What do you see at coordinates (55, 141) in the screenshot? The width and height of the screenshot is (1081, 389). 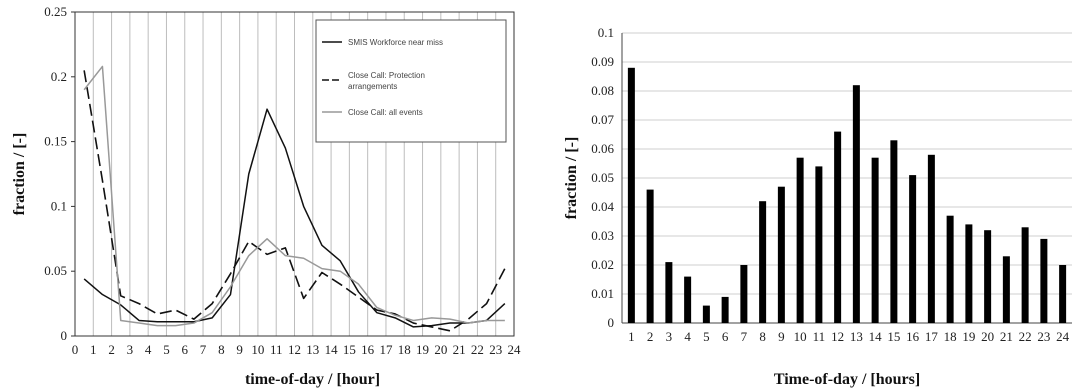 I see `y-tick-label: 0.15` at bounding box center [55, 141].